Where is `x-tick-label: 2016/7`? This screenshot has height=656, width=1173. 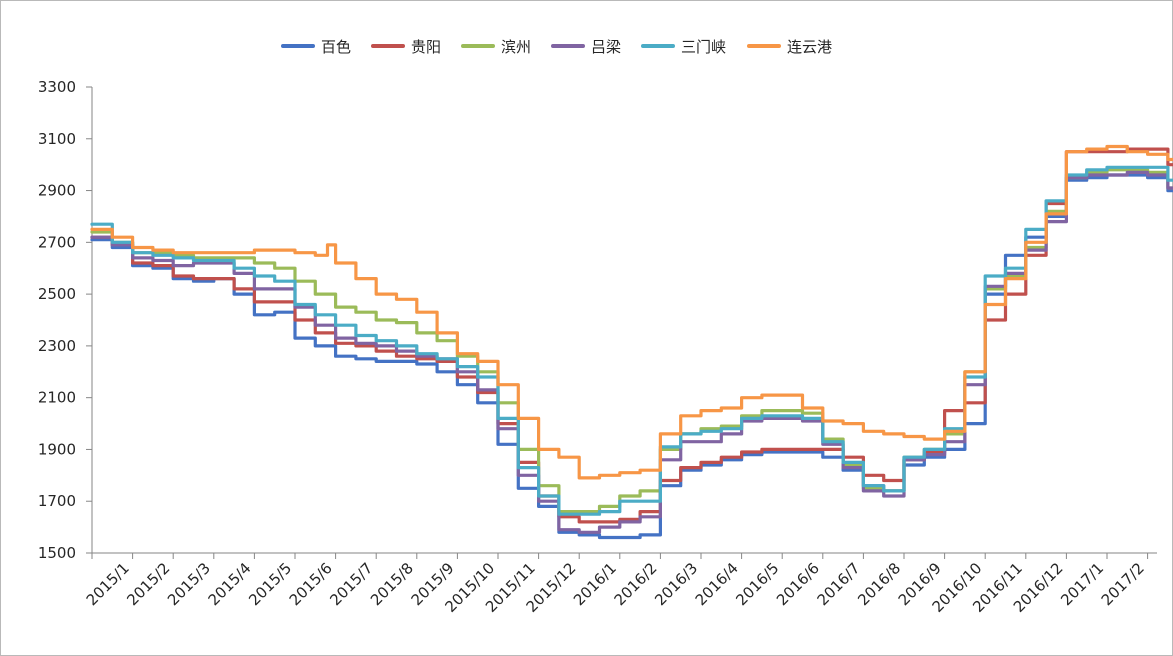
x-tick-label: 2016/7 is located at coordinates (839, 584).